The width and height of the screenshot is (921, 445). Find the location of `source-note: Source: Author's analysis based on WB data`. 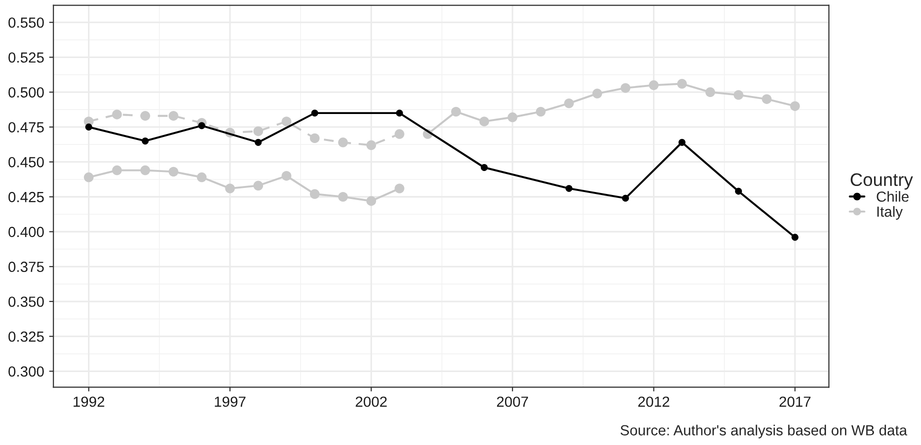

source-note: Source: Author's analysis based on WB data is located at coordinates (764, 431).